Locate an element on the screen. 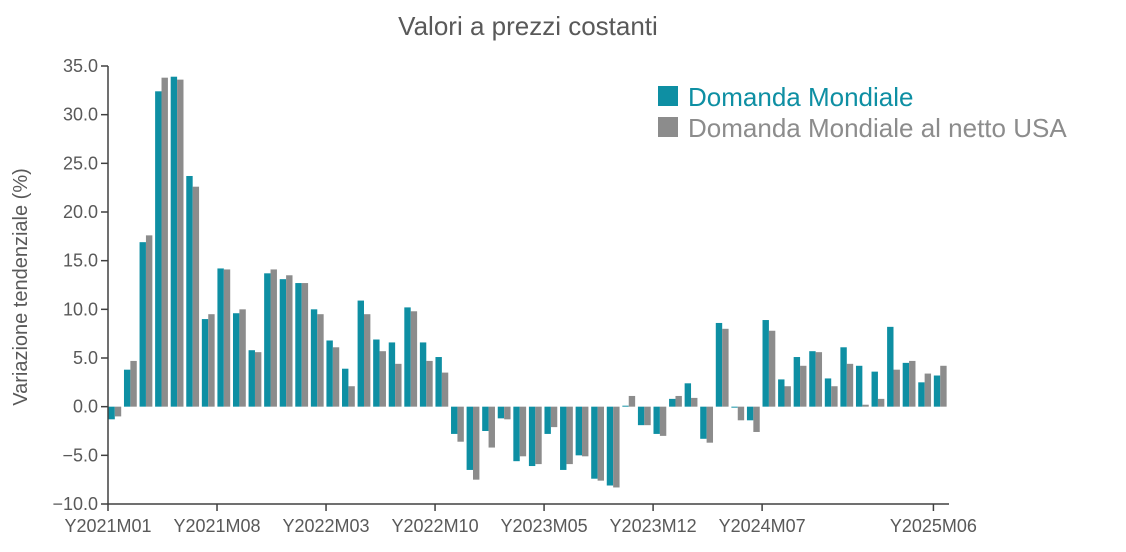 This screenshot has width=1126, height=552. bar-s0-Y2021M12 is located at coordinates (283, 343).